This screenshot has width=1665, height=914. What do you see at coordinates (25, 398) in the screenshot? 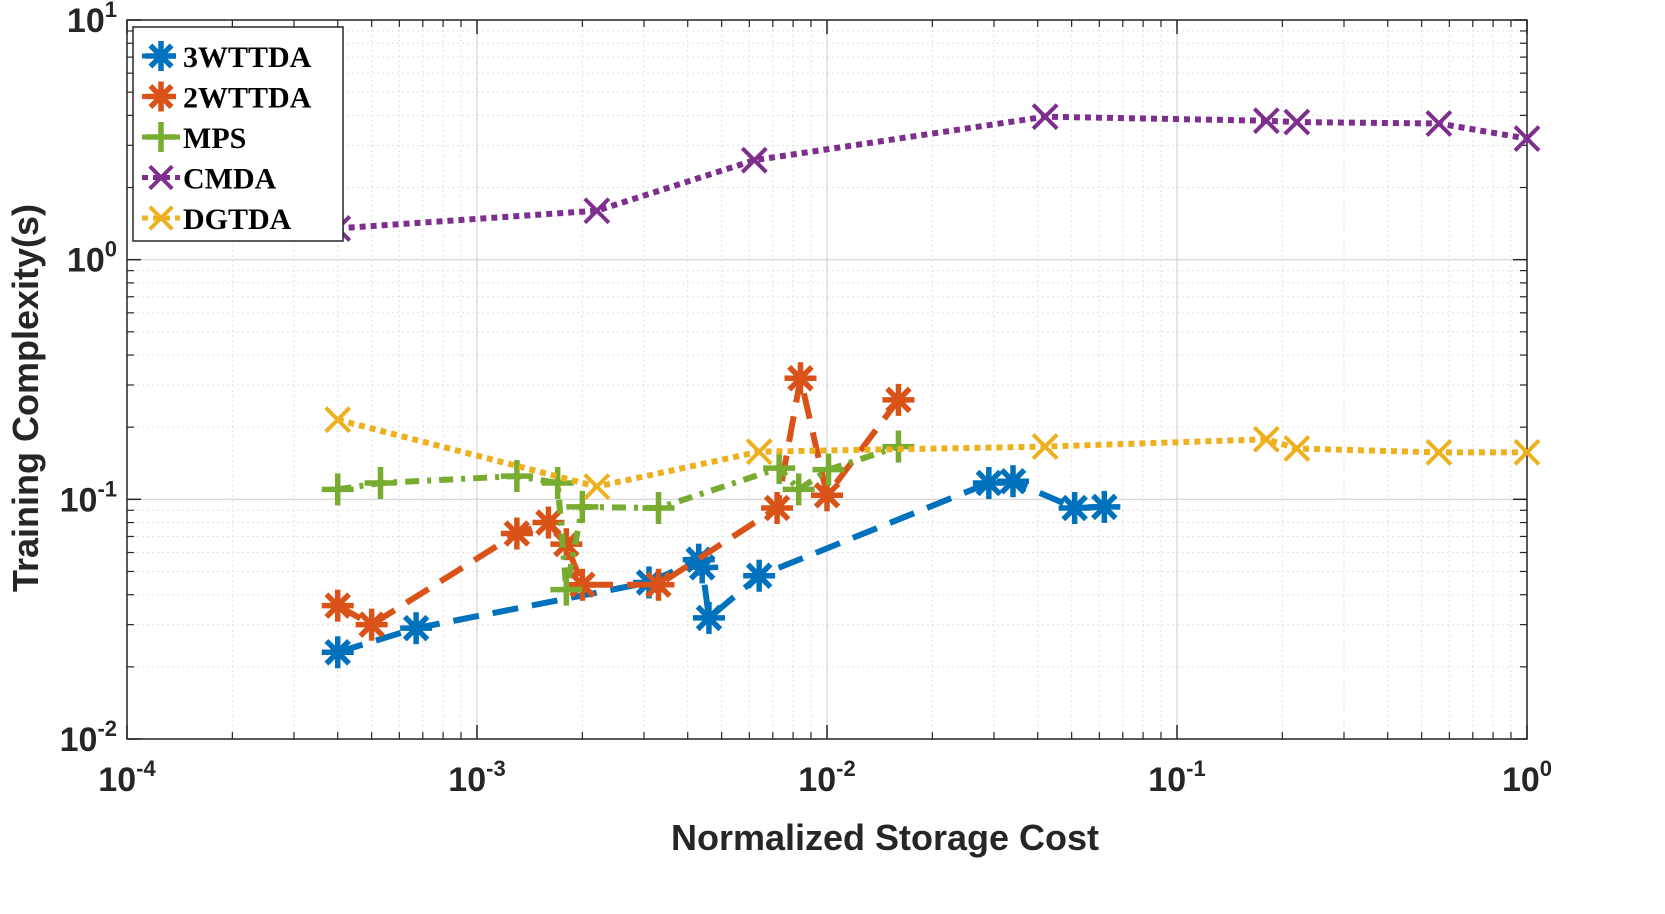
I see `y-axis-label: Training Complexity(s)` at bounding box center [25, 398].